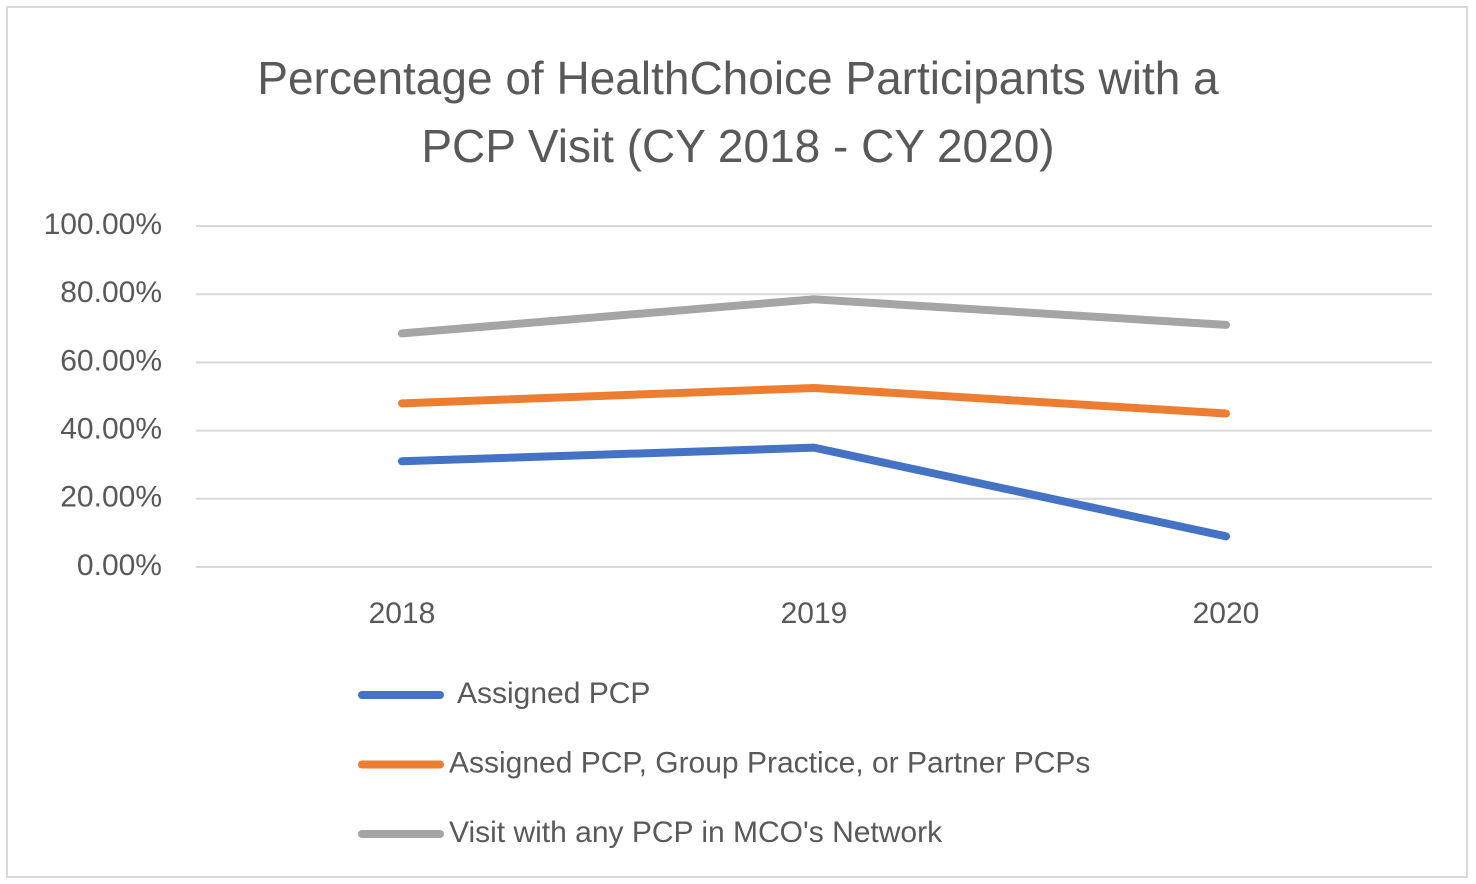 Image resolution: width=1476 pixels, height=884 pixels. What do you see at coordinates (103, 224) in the screenshot?
I see `y-tick-label: 100.00%` at bounding box center [103, 224].